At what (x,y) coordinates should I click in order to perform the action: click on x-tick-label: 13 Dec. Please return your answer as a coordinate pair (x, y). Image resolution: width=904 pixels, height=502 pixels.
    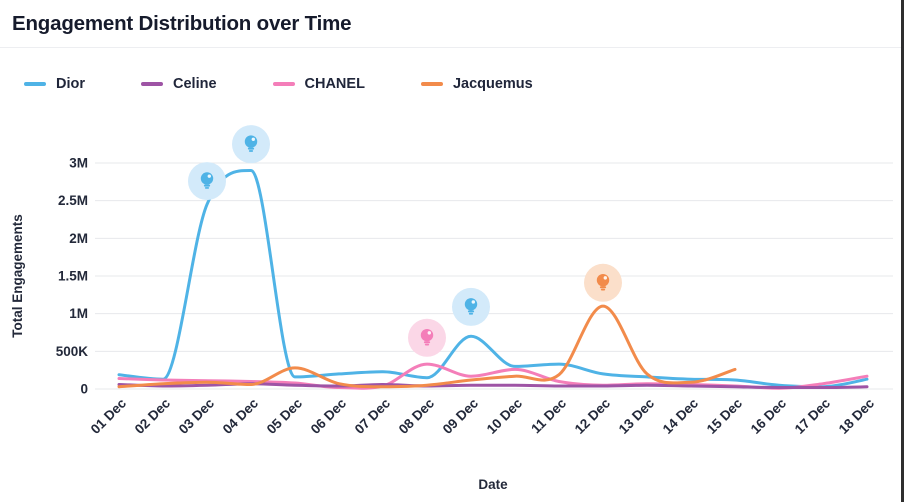
    Looking at the image, I should click on (637, 416).